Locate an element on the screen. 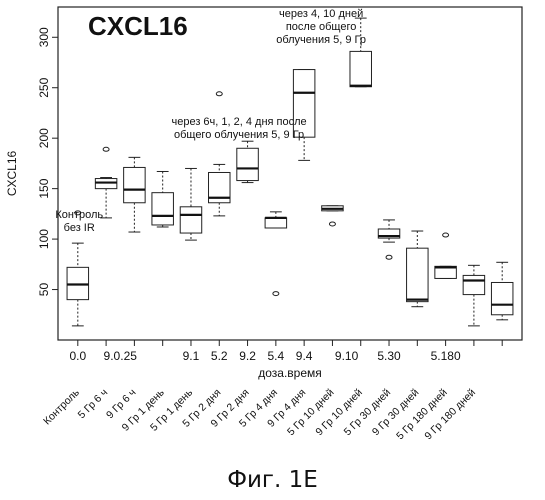  x-group-label: 5.2 is located at coordinates (219, 356).